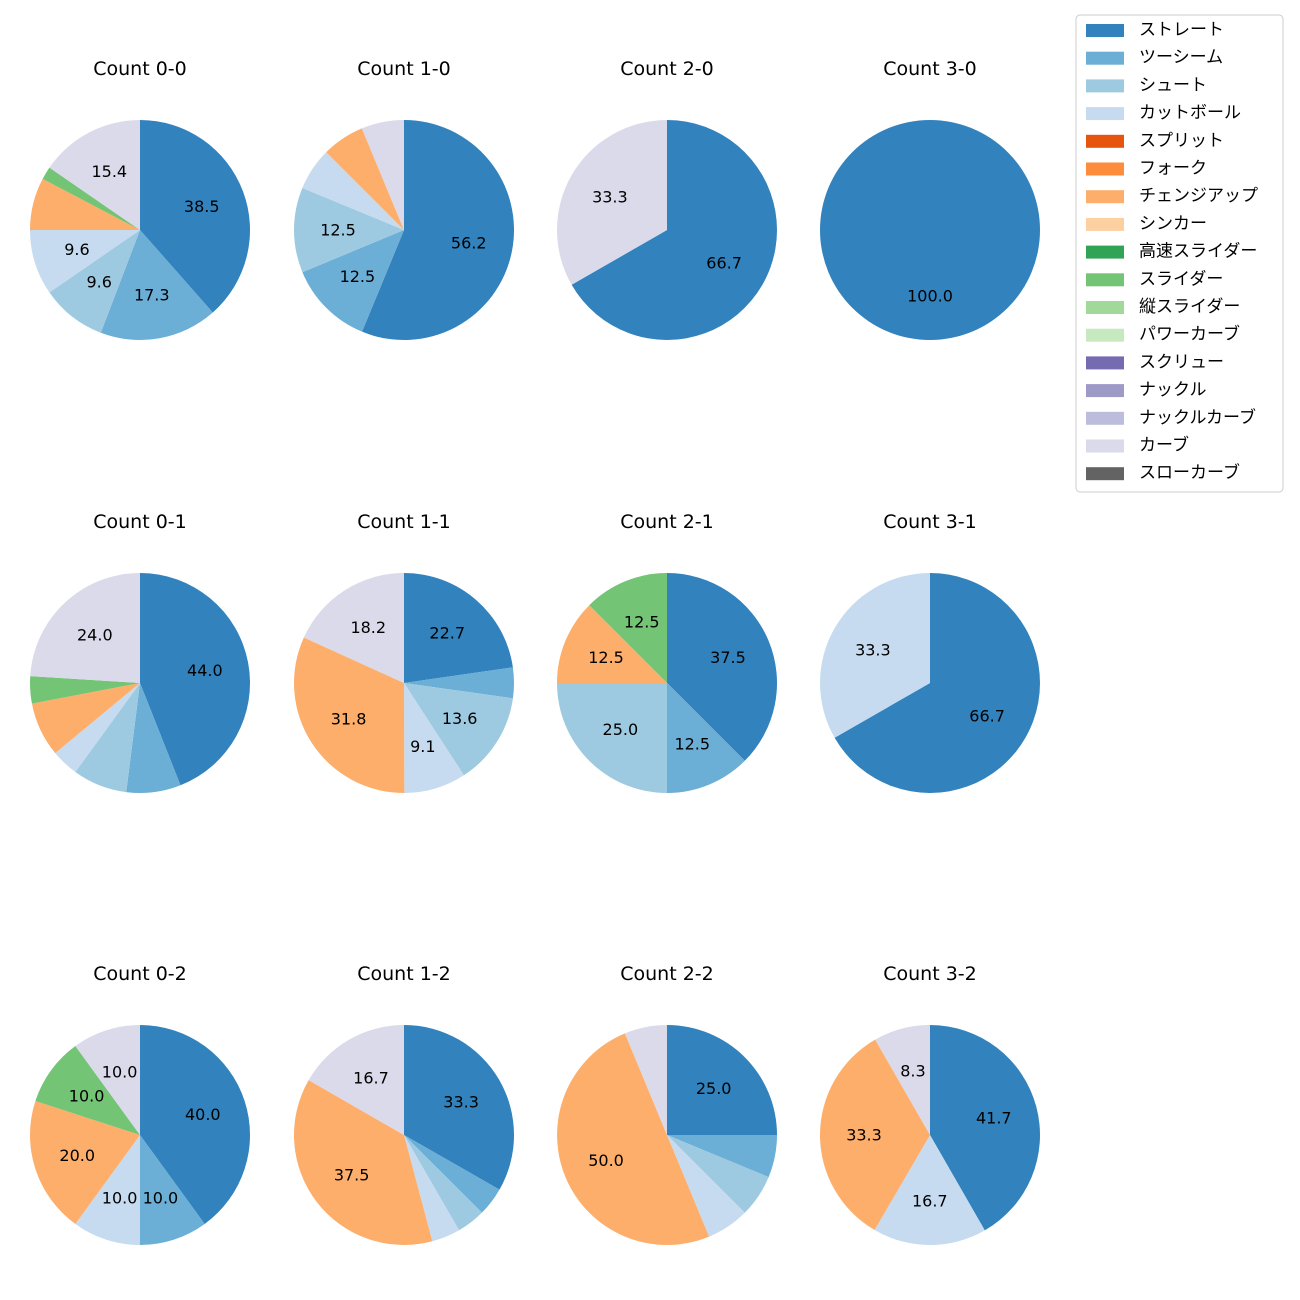  What do you see at coordinates (1190, 113) in the screenshot?
I see `legend-label: カットボール` at bounding box center [1190, 113].